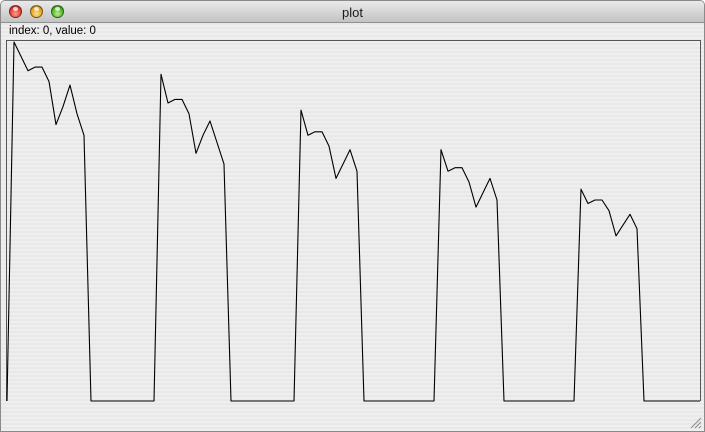  I want to click on window-title: plot, so click(352, 12).